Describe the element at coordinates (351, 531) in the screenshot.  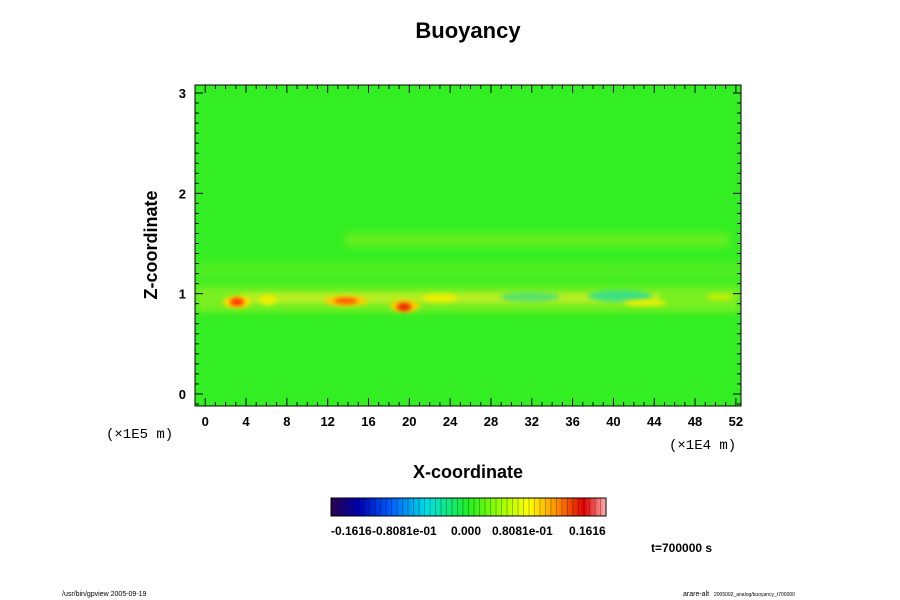
I see `colorbar-label-min: -0.1616` at that location.